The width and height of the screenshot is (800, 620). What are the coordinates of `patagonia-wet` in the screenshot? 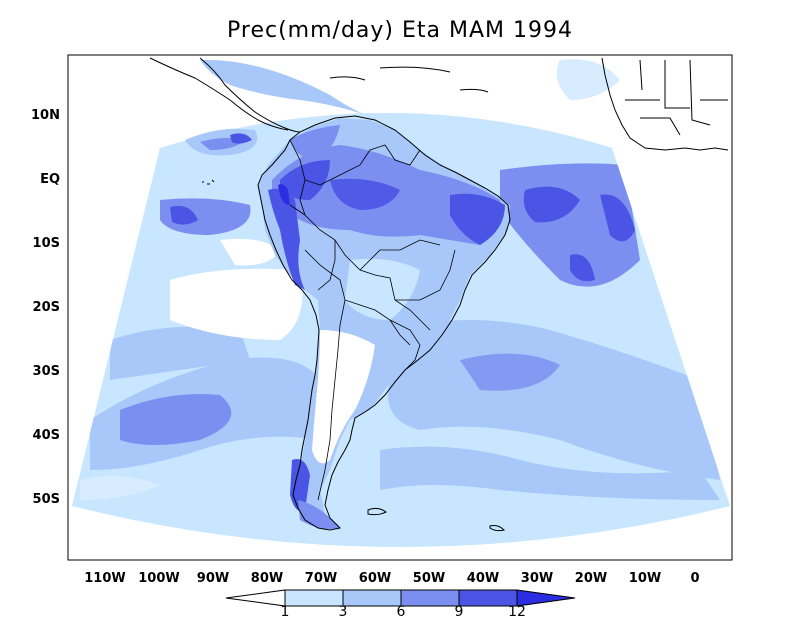 It's located at (300, 485).